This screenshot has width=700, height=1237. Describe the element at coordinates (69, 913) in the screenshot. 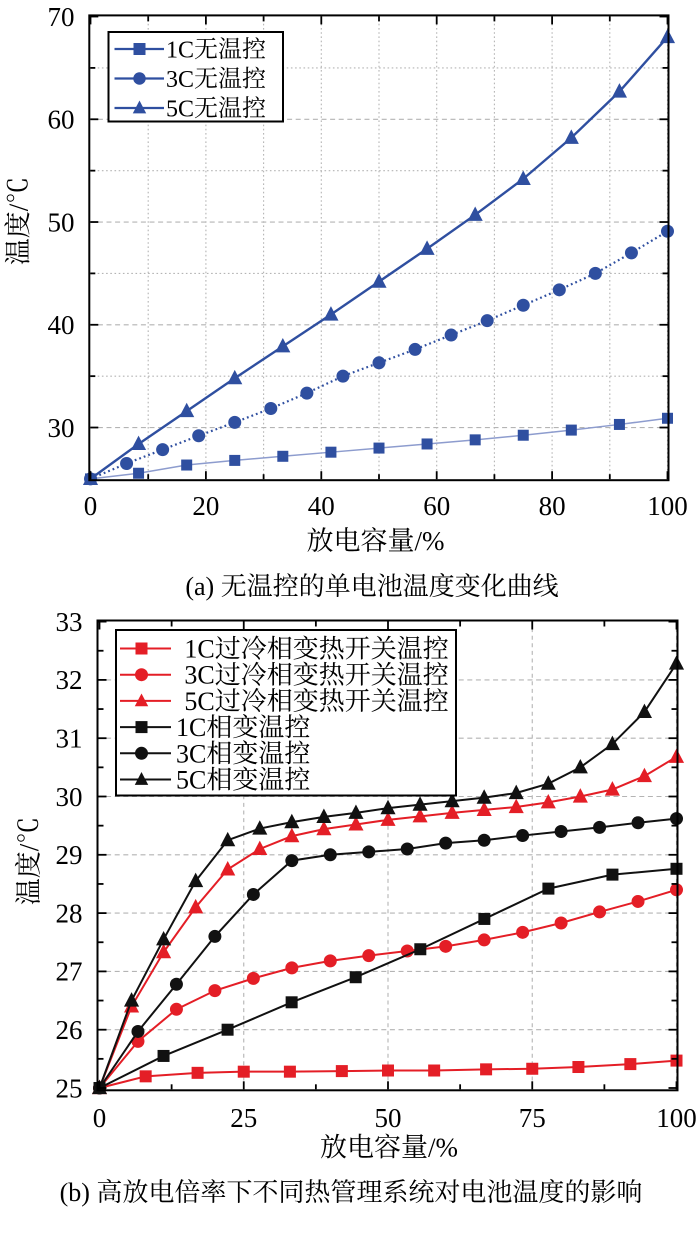

I see `svg-text: 28` at that location.